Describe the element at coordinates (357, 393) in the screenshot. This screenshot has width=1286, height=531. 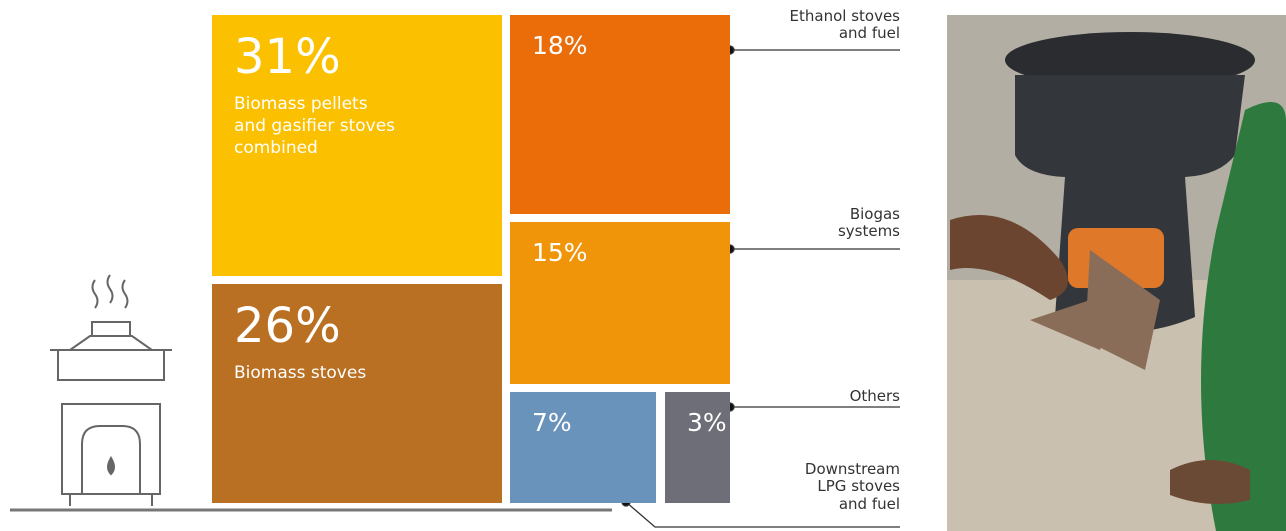
I see `treemap-cell: 26% Biomass stoves` at that location.